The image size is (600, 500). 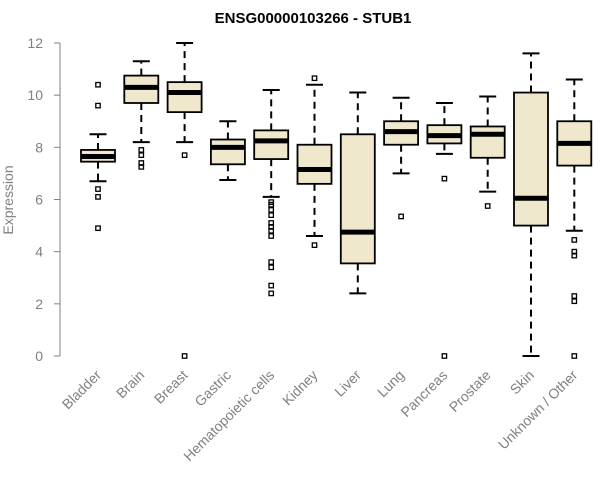 I want to click on x-category-label: Pancreas, so click(x=423, y=393).